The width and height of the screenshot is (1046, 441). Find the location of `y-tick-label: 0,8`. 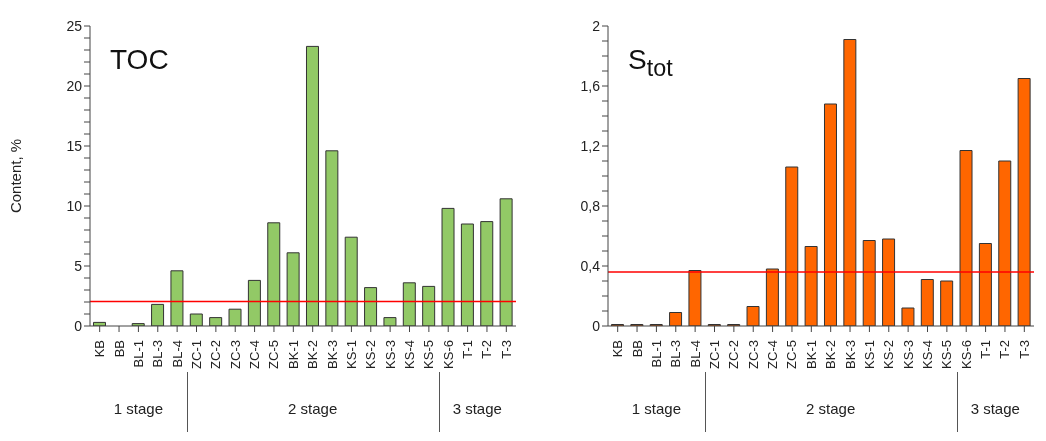

y-tick-label: 0,8 is located at coordinates (590, 205).